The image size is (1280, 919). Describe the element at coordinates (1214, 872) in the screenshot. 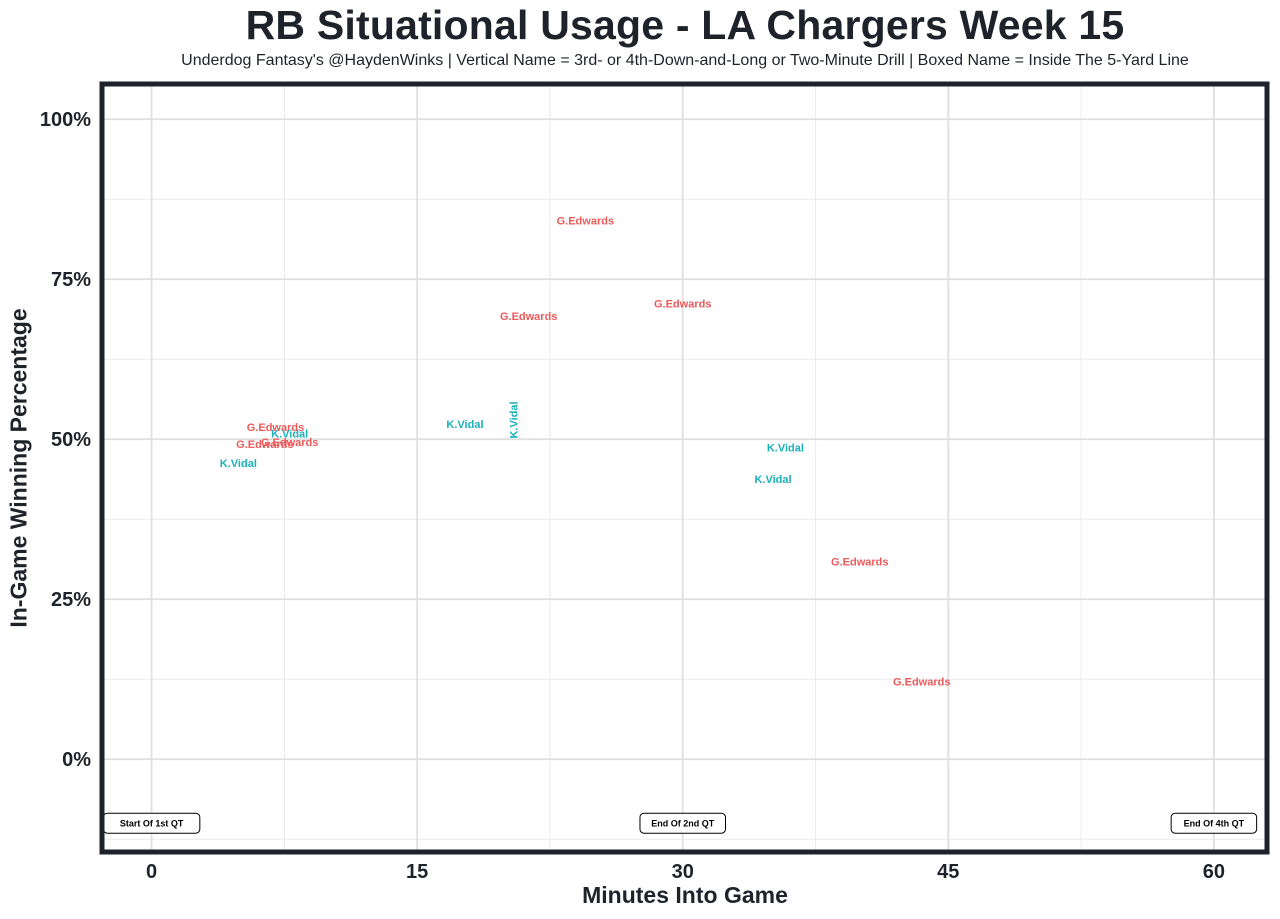

I see `x-tick-label: 60` at that location.